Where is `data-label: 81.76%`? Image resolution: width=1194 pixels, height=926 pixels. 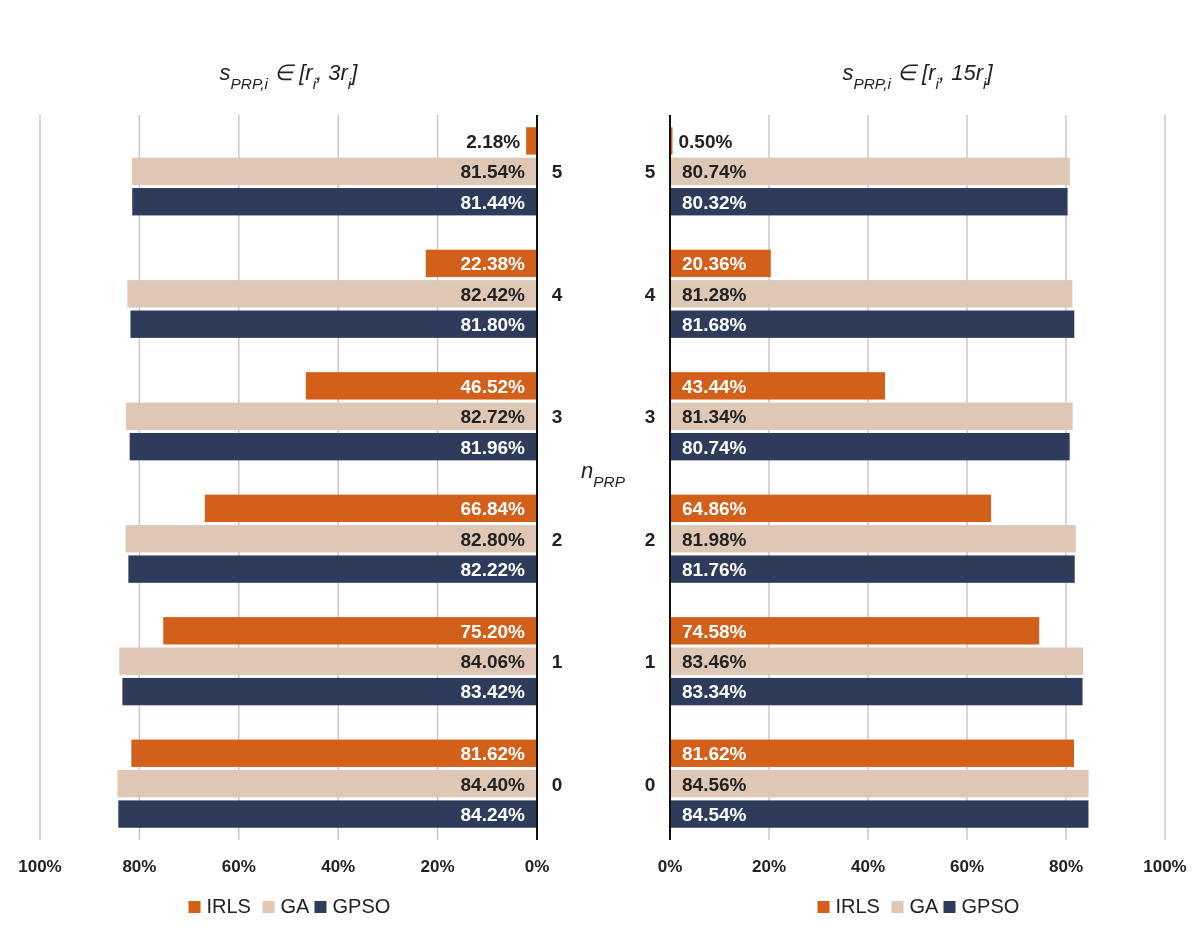
data-label: 81.76% is located at coordinates (714, 569).